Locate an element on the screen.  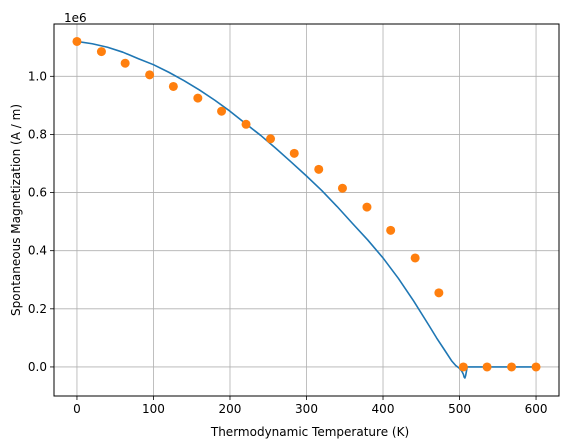
x-tick-label: 600 is located at coordinates (536, 409).